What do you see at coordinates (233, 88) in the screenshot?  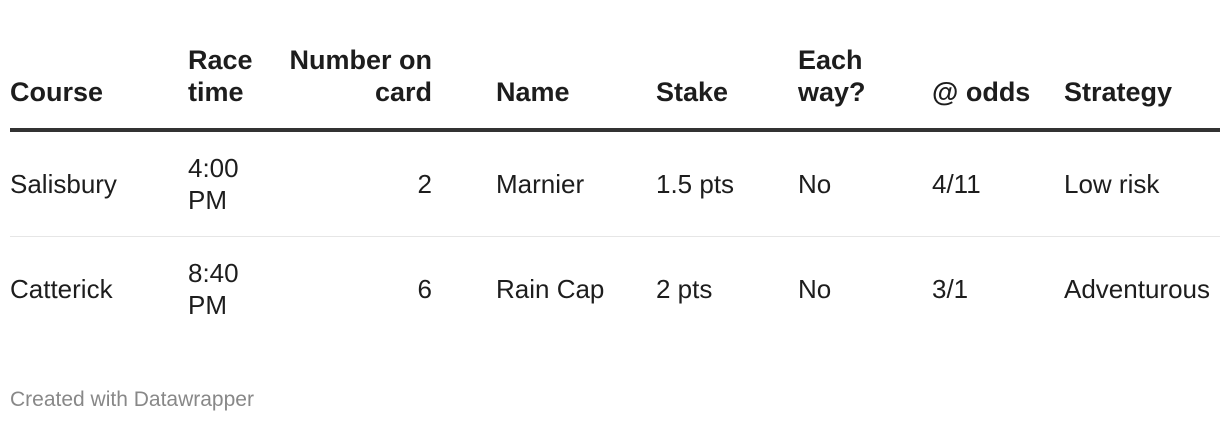 I see `header-race-time: Race time` at bounding box center [233, 88].